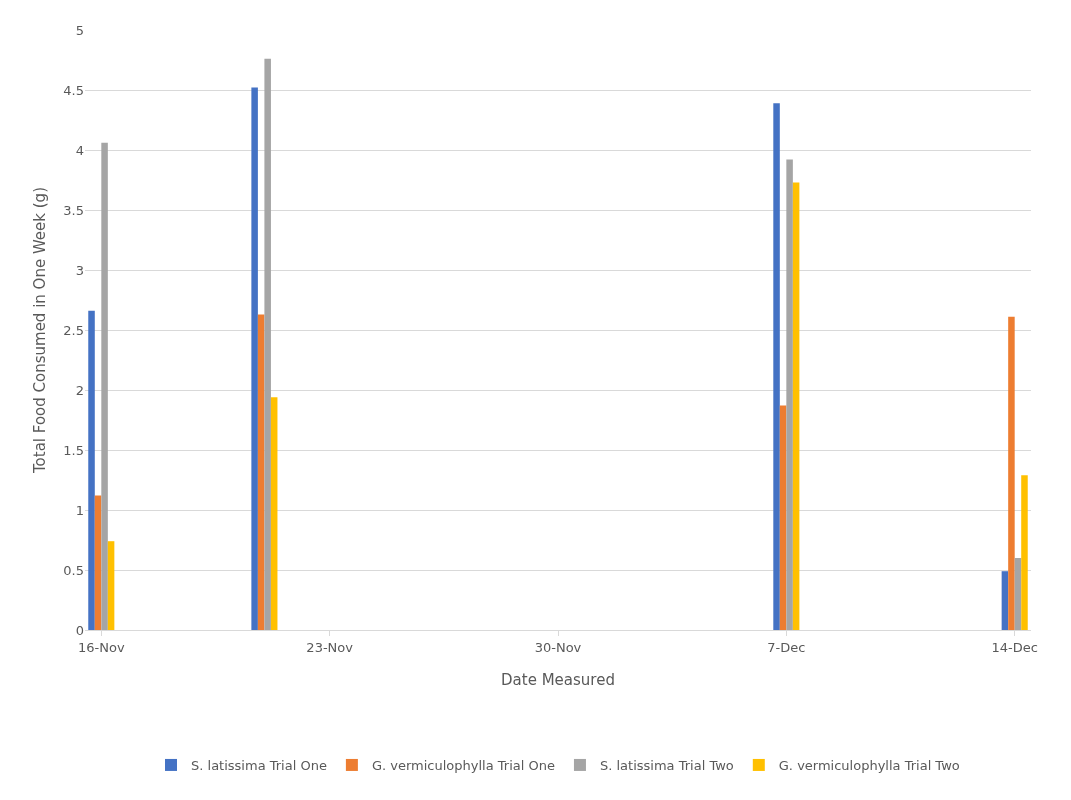  I want to click on y-tick-label: 4, so click(79, 150).